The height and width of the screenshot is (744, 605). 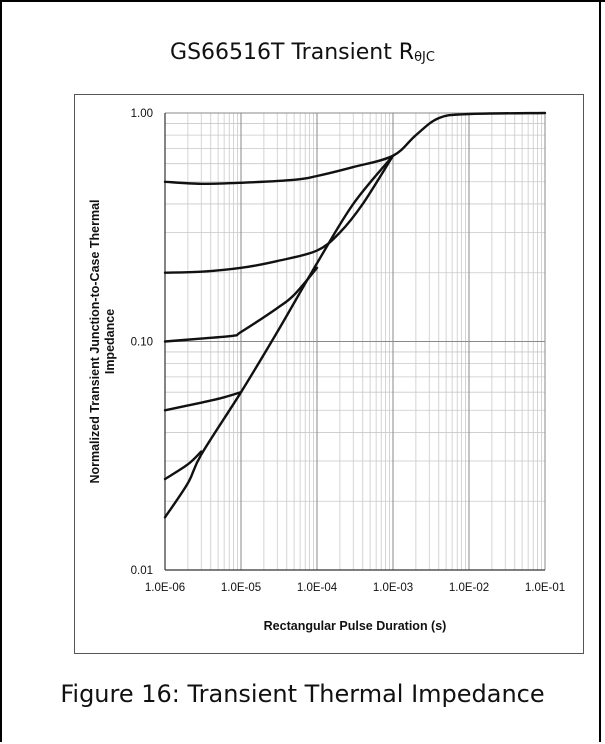 What do you see at coordinates (424, 57) in the screenshot?
I see `chart-title-subscript: θJC` at bounding box center [424, 57].